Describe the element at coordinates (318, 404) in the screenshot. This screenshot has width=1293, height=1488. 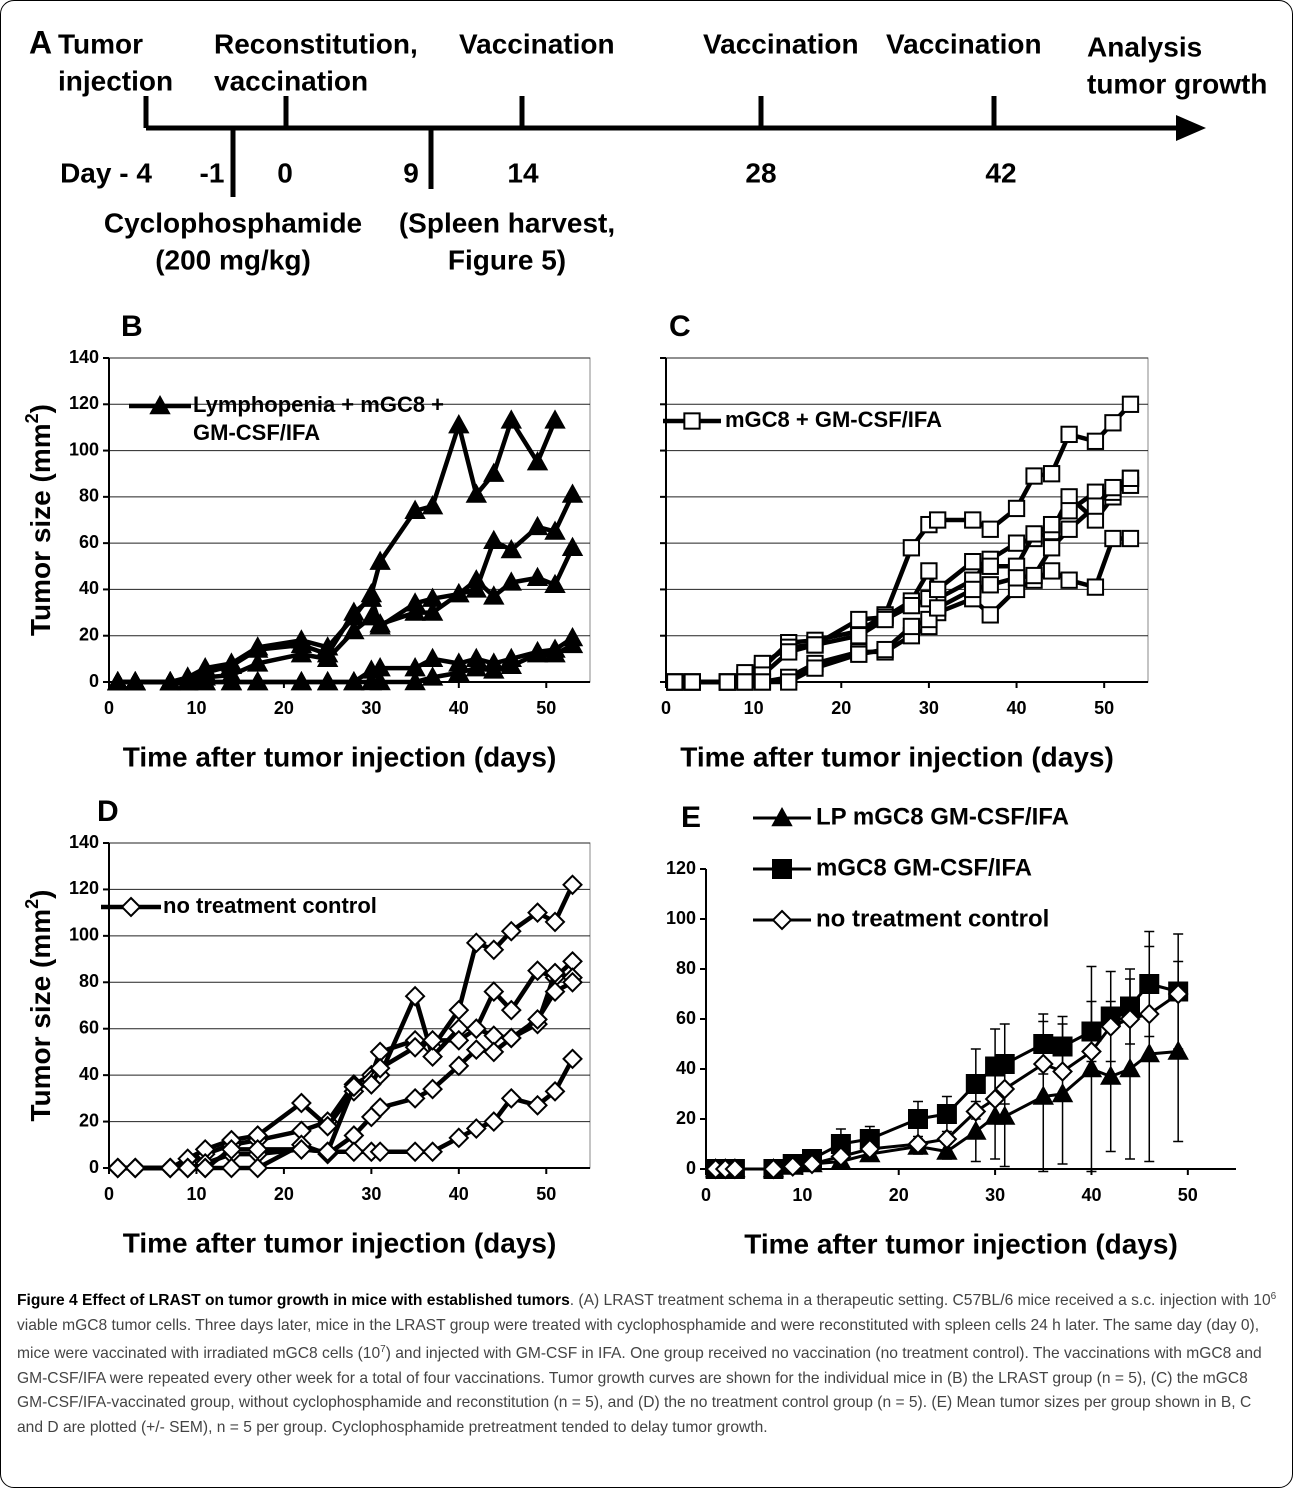
I see `legend-label: Lymphopenia + mGC8 +` at that location.